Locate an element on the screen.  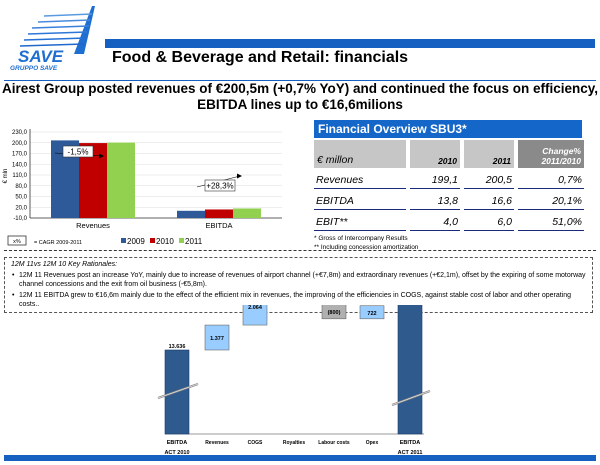
y-tick-label: -10,0 is located at coordinates (20, 219).